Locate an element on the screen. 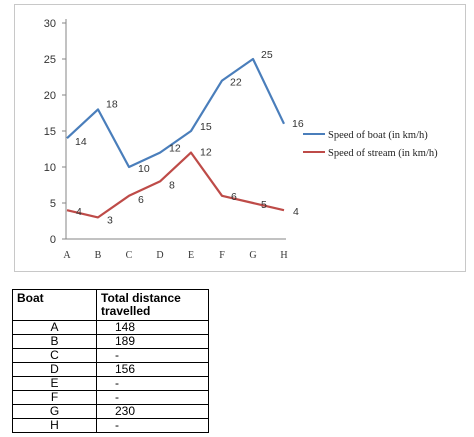  table-header-row: Boat Total distance travelled is located at coordinates (110, 305).